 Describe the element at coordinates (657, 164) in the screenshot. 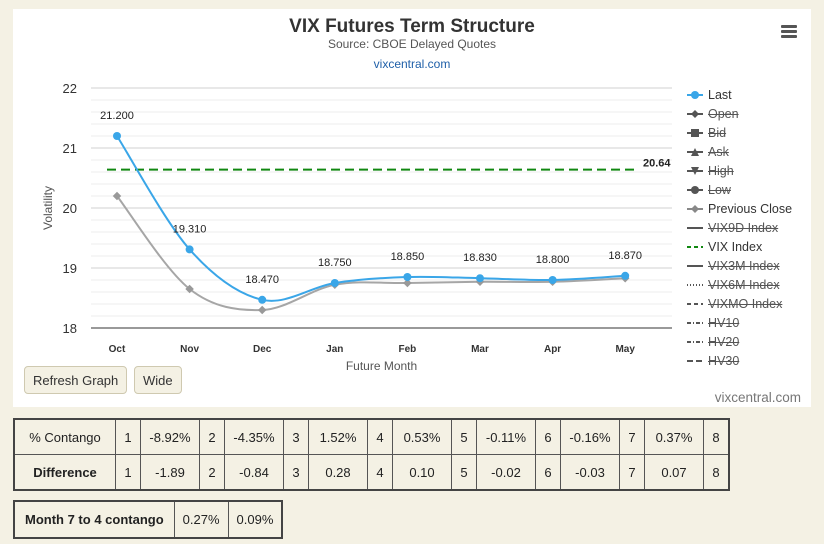

I see `vix-index-label: 20.64` at that location.